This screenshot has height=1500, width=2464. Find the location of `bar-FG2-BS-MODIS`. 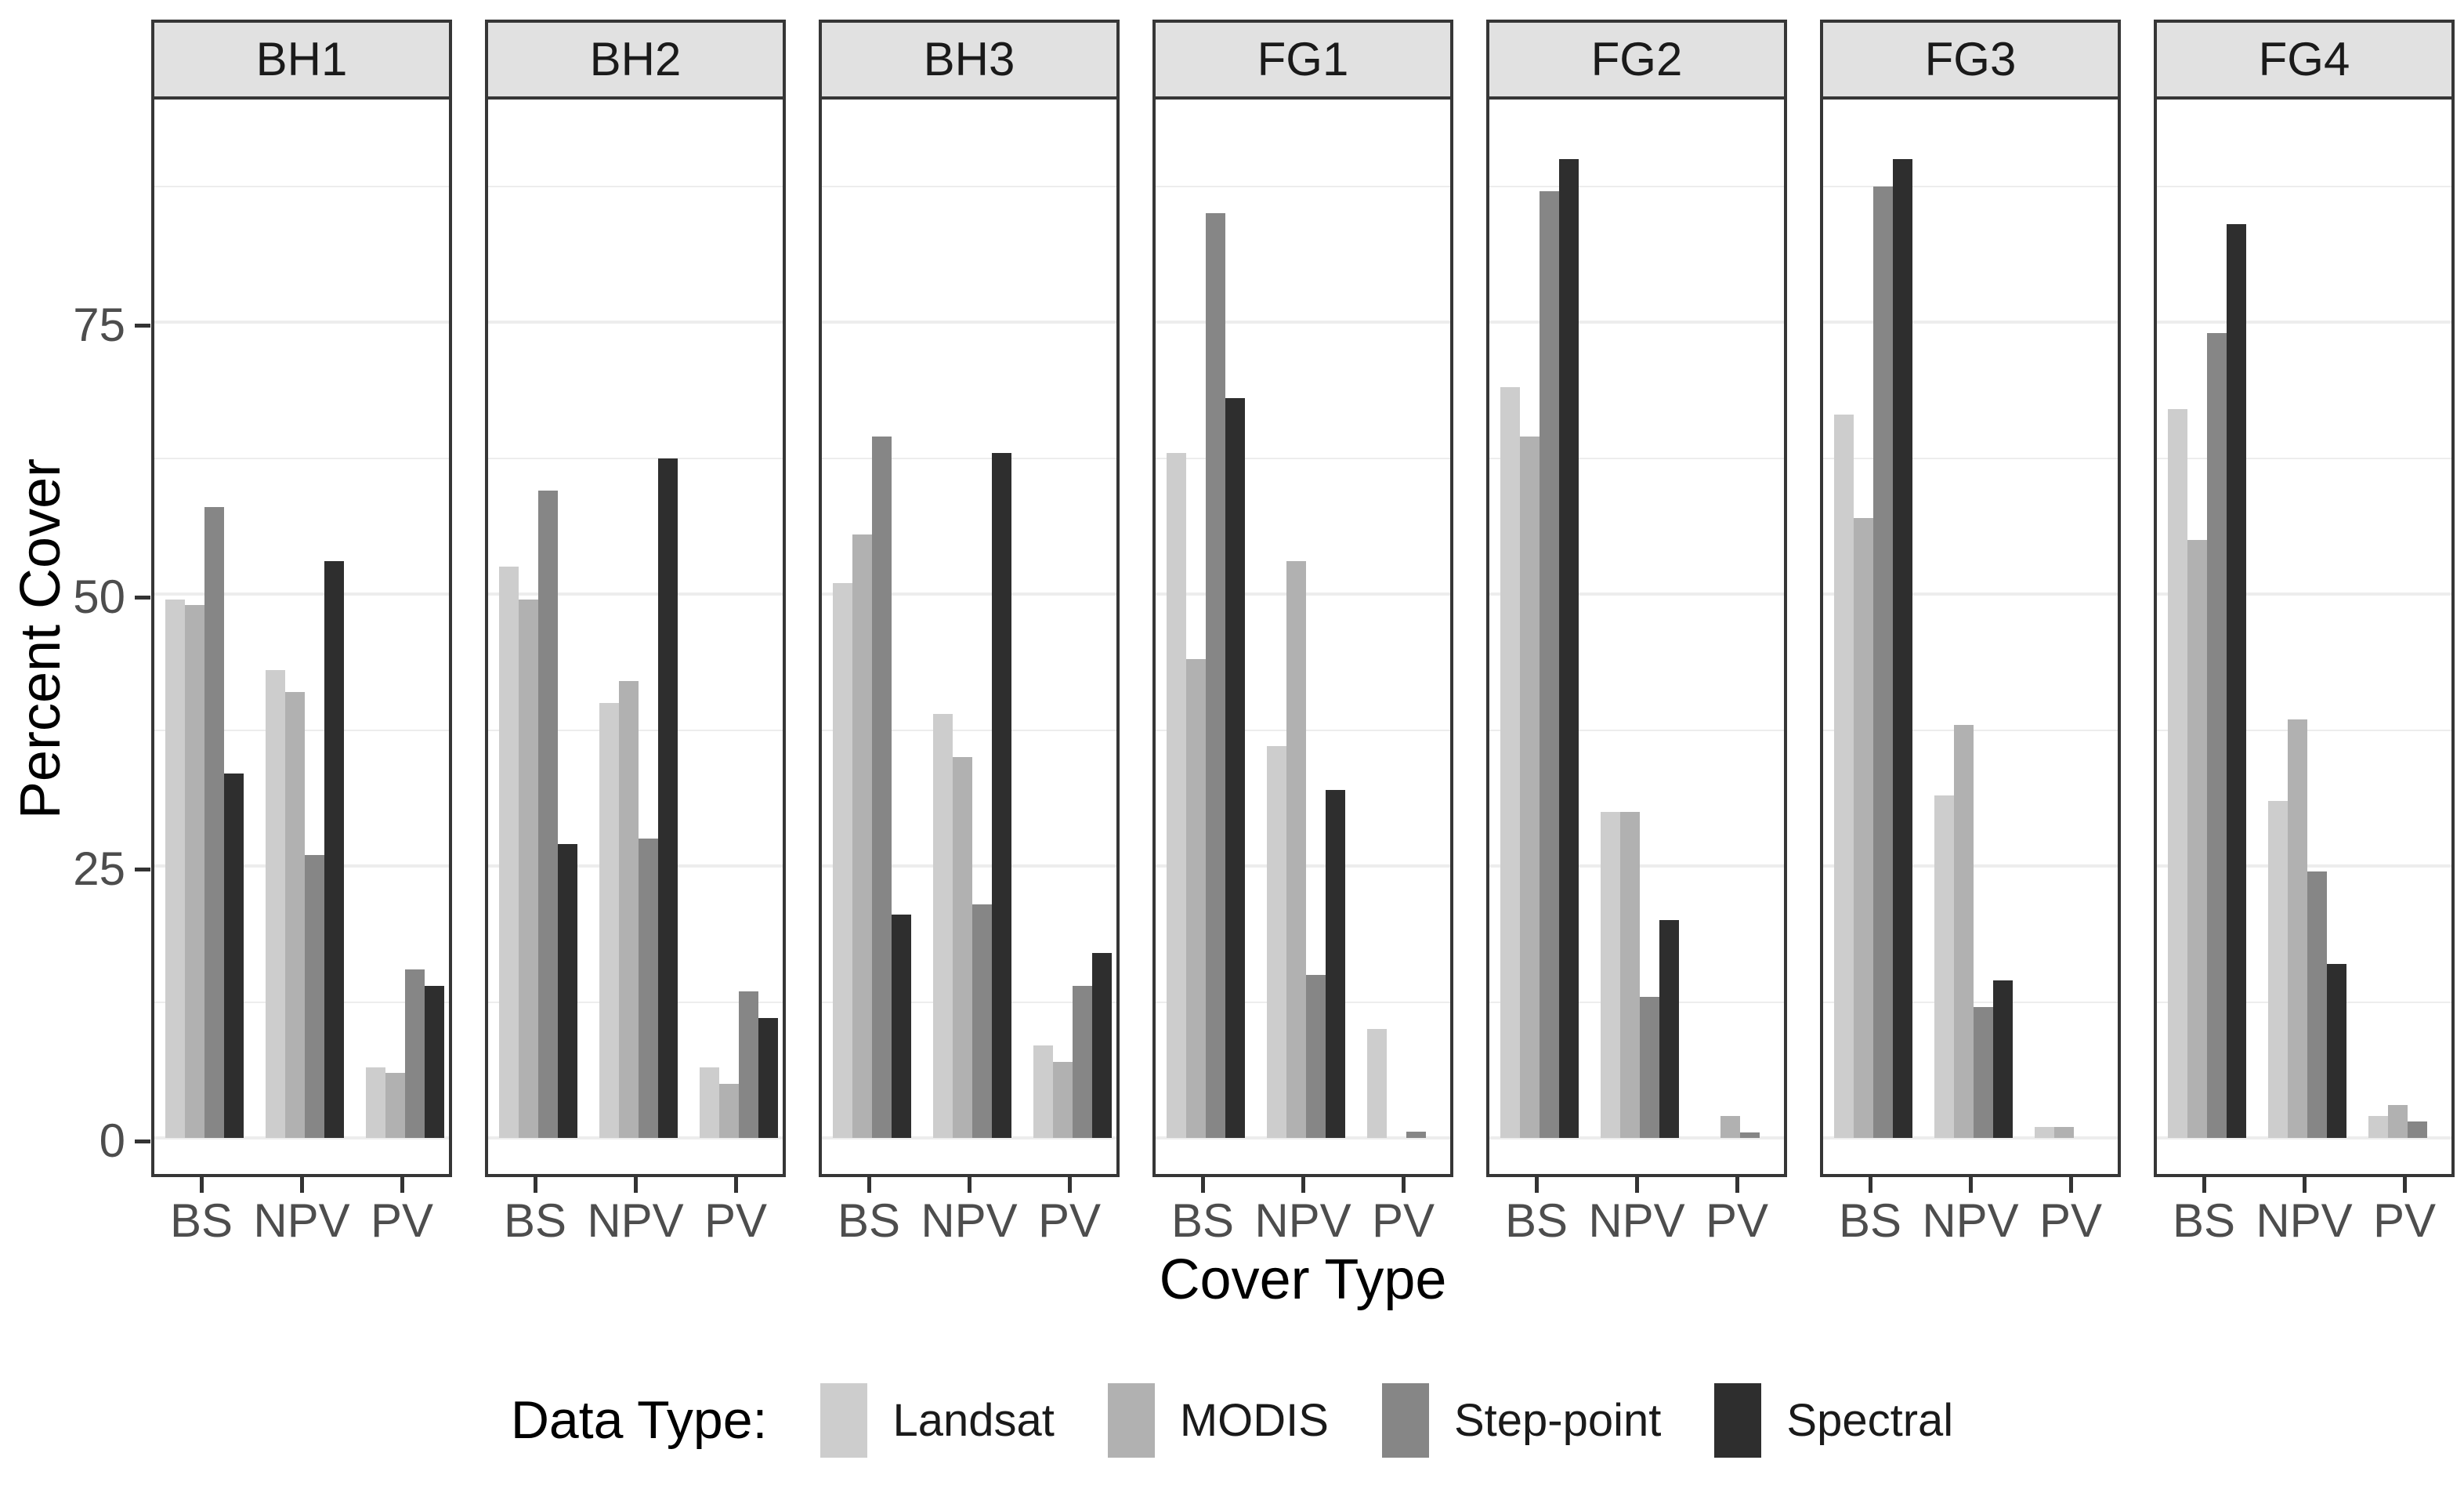

bar-FG2-BS-MODIS is located at coordinates (1530, 787).